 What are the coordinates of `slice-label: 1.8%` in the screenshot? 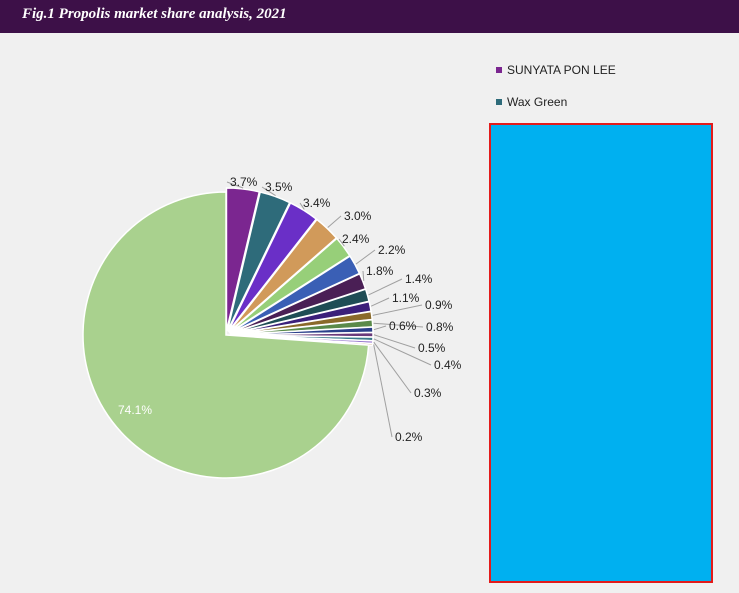 It's located at (380, 271).